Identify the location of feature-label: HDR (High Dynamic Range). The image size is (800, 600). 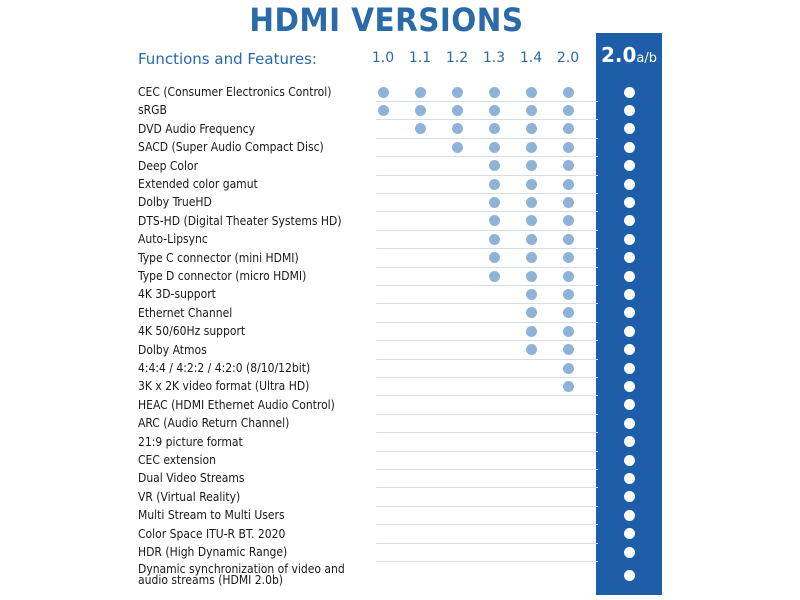
(213, 552).